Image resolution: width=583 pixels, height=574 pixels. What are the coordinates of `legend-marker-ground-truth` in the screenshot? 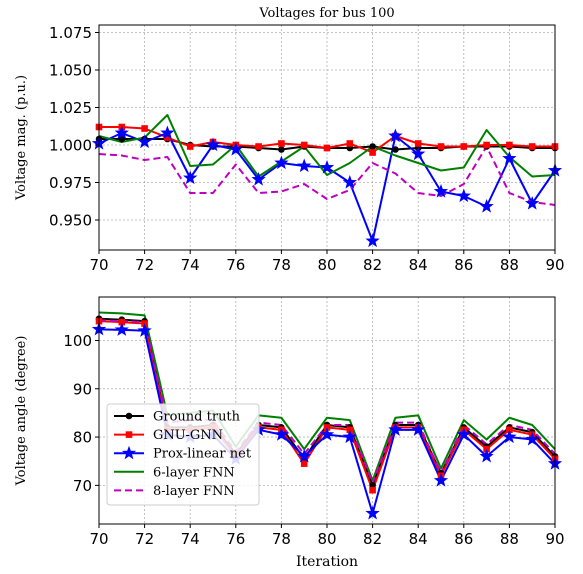 It's located at (129, 416).